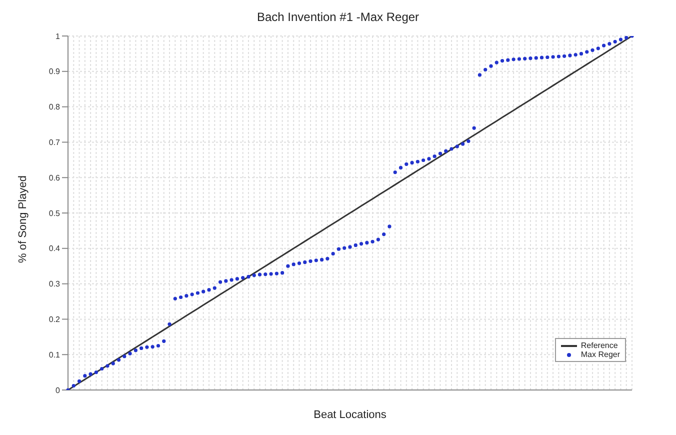  I want to click on y-tick-label: 0.5, so click(54, 213).